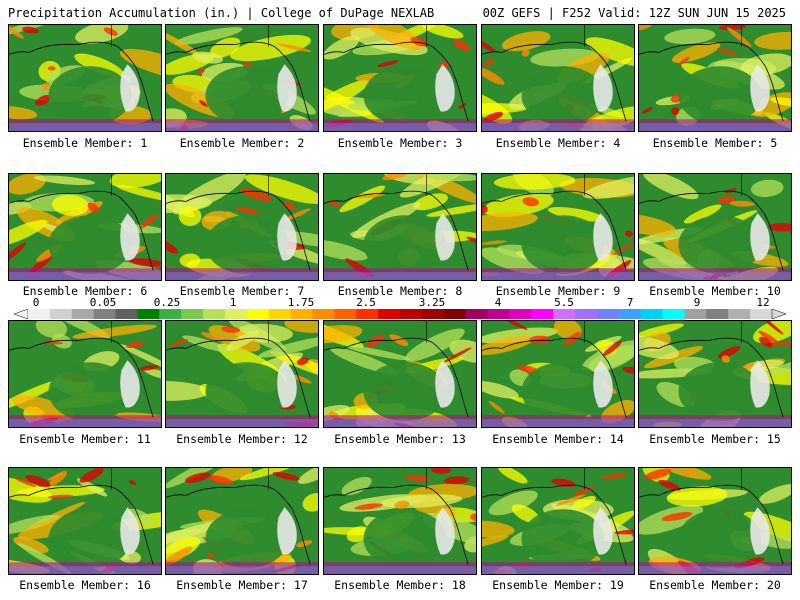 The height and width of the screenshot is (600, 800). What do you see at coordinates (697, 302) in the screenshot?
I see `colorbar-tick-label: 9` at bounding box center [697, 302].